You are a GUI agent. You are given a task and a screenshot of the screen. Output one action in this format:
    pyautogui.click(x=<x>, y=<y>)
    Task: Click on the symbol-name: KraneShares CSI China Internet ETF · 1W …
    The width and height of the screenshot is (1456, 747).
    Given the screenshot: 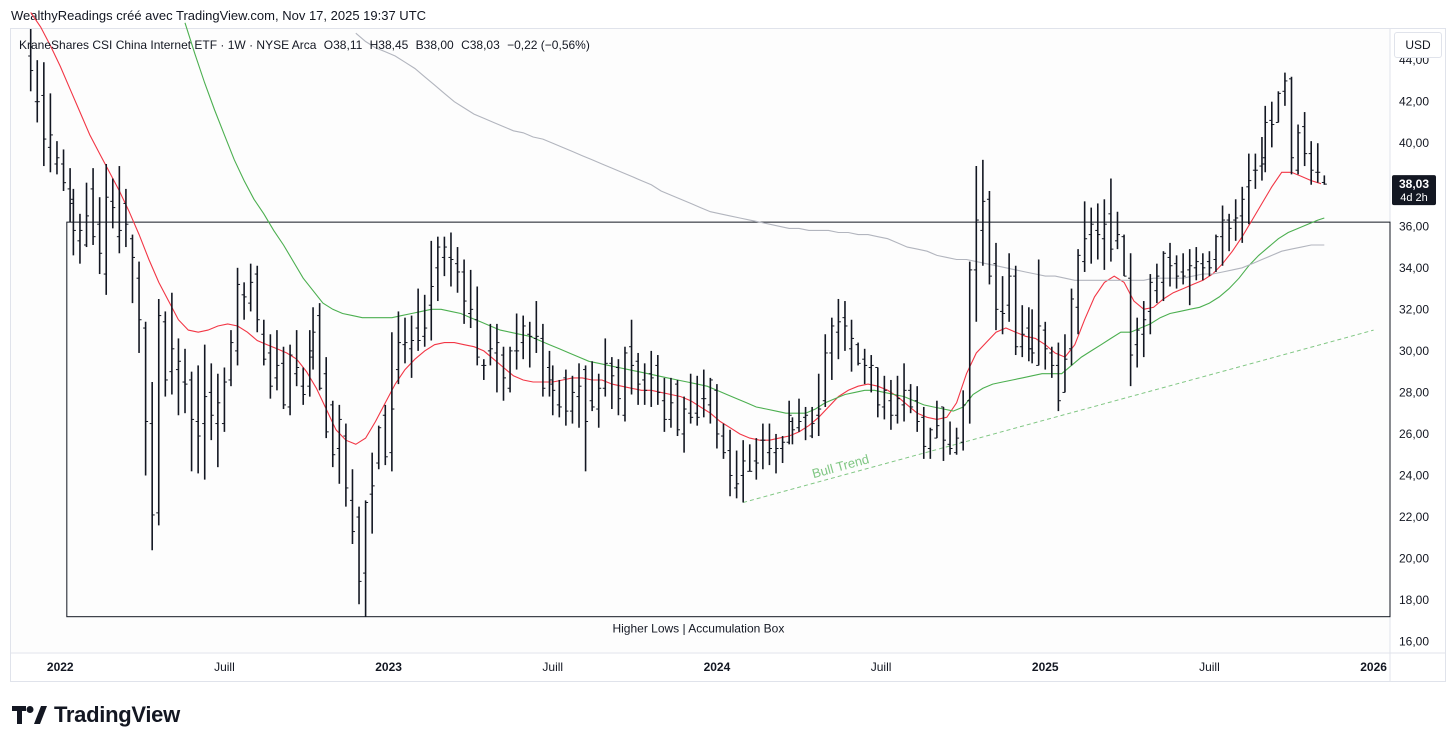 What is the action you would take?
    pyautogui.click(x=168, y=45)
    